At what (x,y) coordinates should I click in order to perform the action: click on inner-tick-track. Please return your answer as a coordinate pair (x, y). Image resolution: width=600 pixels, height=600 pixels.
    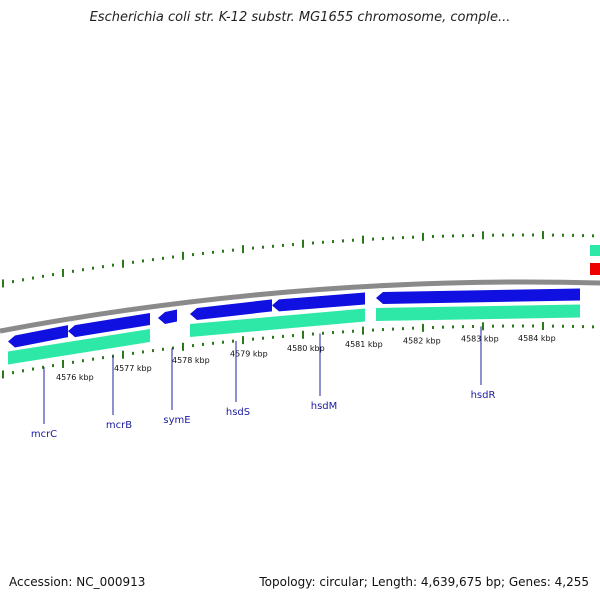
    Looking at the image, I should click on (298, 350).